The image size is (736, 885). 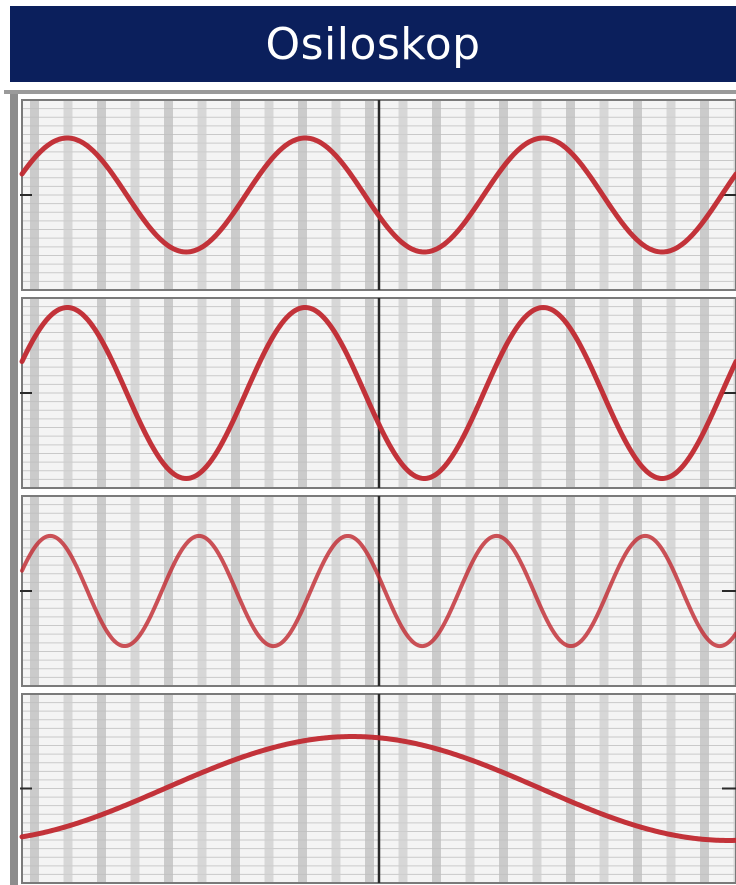 I want to click on title-bar: Osiloskop, so click(x=373, y=44).